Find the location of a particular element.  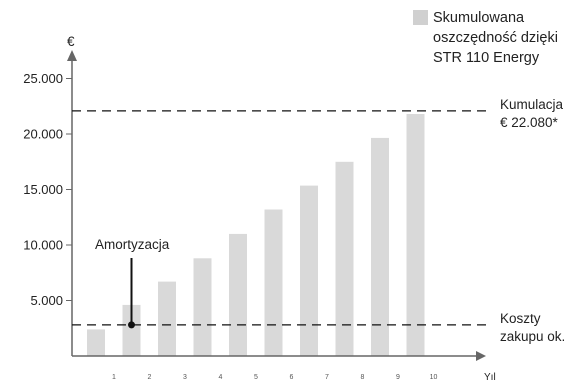

legend-swatch is located at coordinates (420, 17).